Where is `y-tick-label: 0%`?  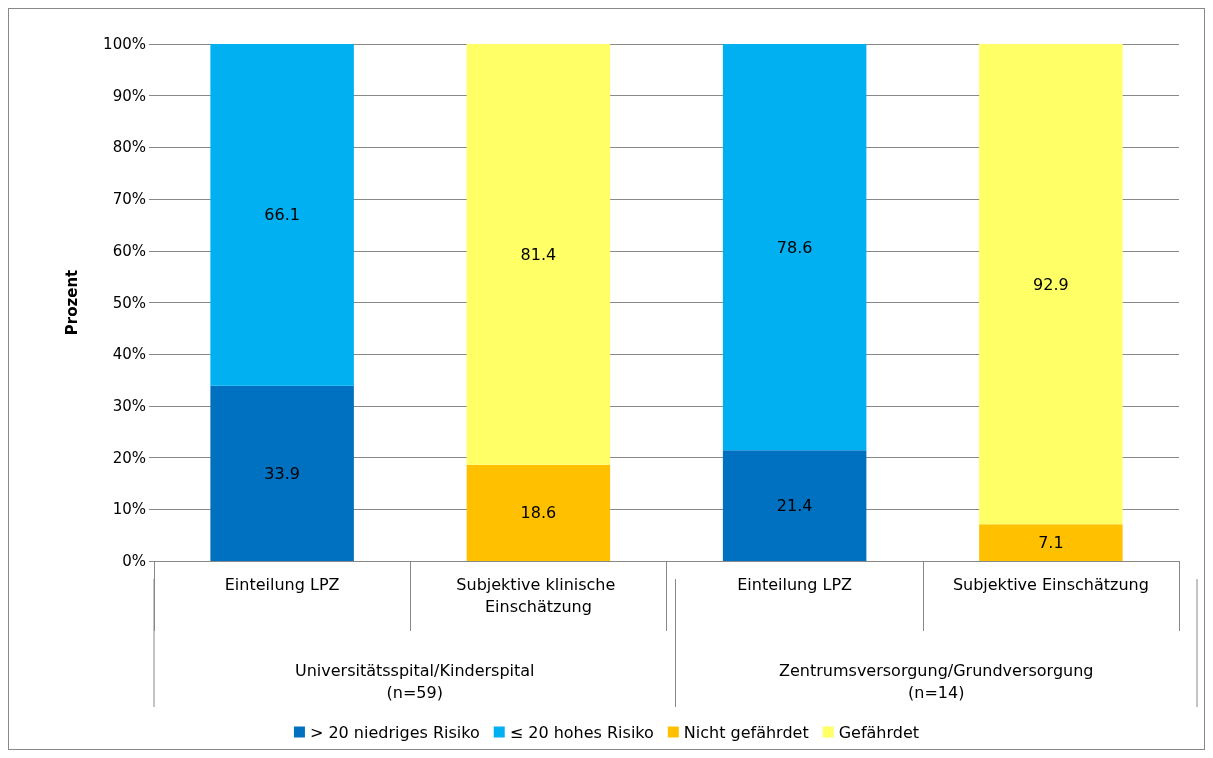
y-tick-label: 0% is located at coordinates (134, 561).